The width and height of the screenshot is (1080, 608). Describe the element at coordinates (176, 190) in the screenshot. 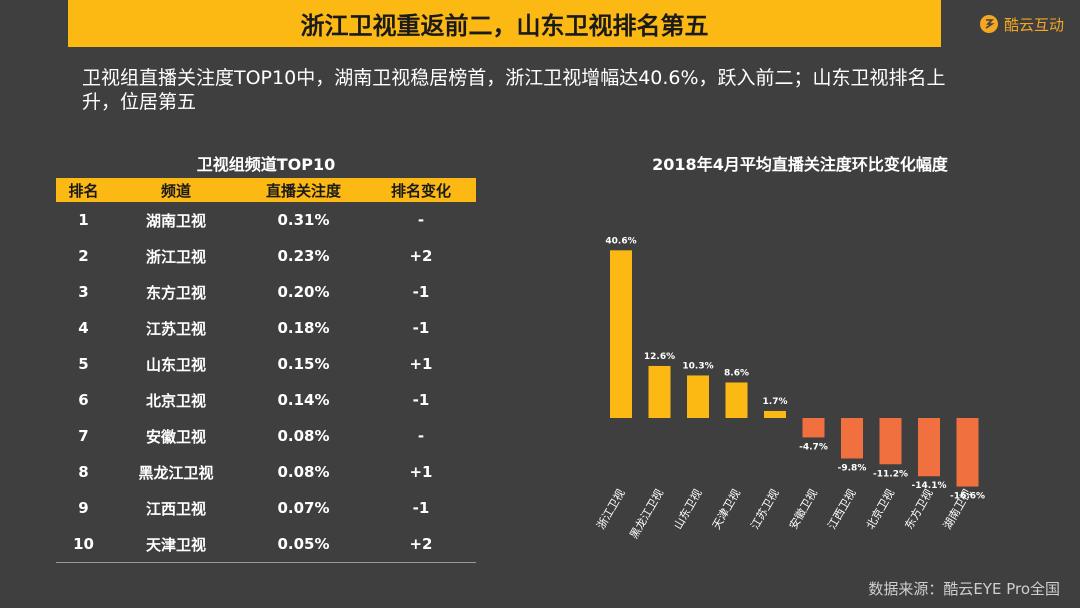

I see `header-channel: 频道` at that location.